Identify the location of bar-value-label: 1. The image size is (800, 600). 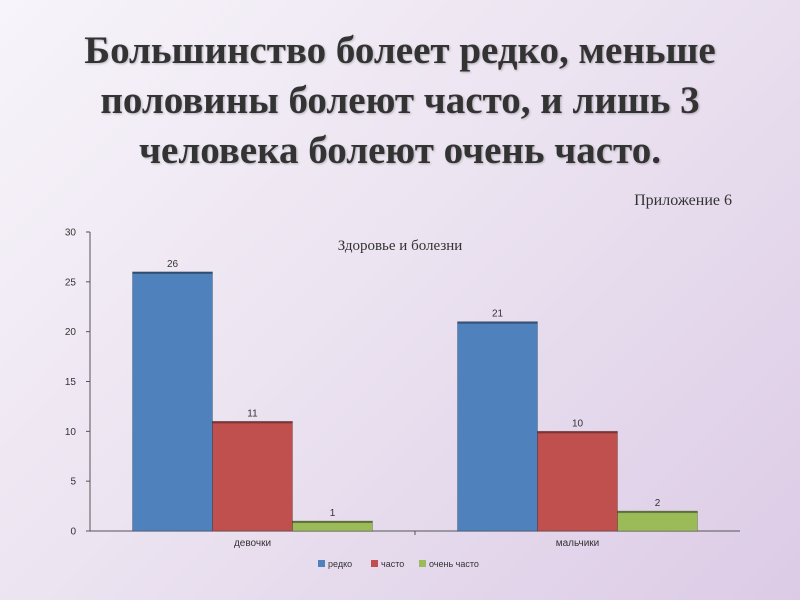
(333, 513).